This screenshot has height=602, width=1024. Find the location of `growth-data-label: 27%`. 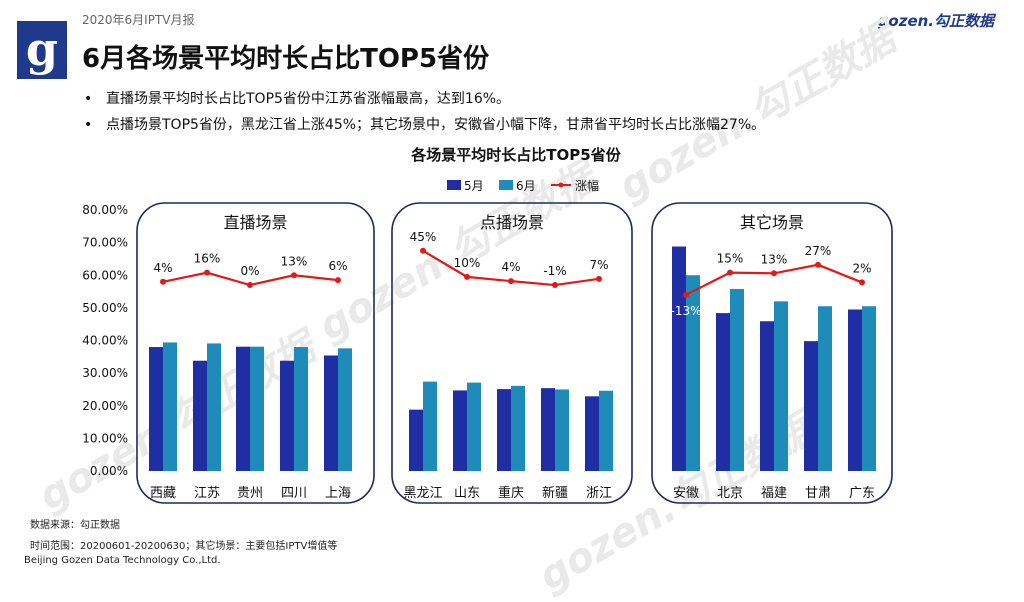

growth-data-label: 27% is located at coordinates (818, 251).